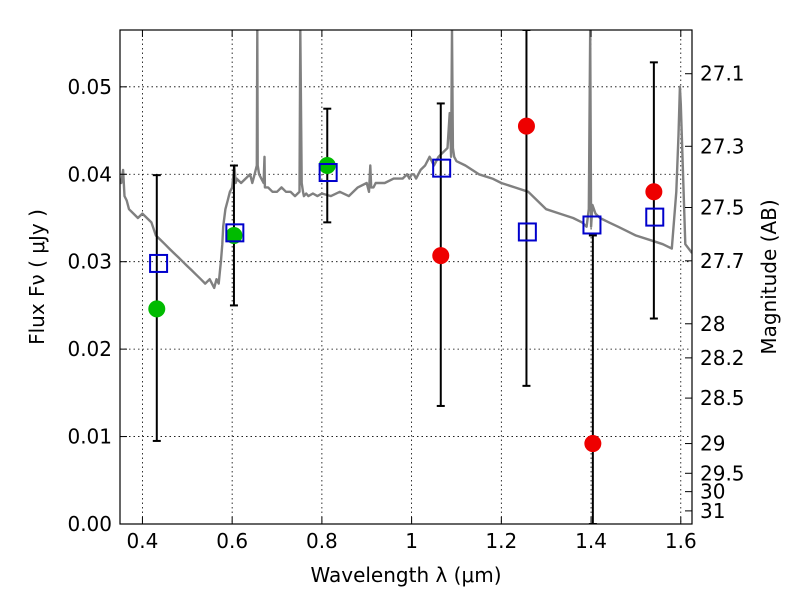  I want to click on y2-tick-label: 27.1, so click(722, 74).